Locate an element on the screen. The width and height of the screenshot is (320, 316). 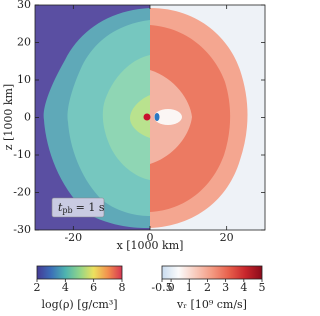
annotation-text: = 1 s is located at coordinates (90, 207).